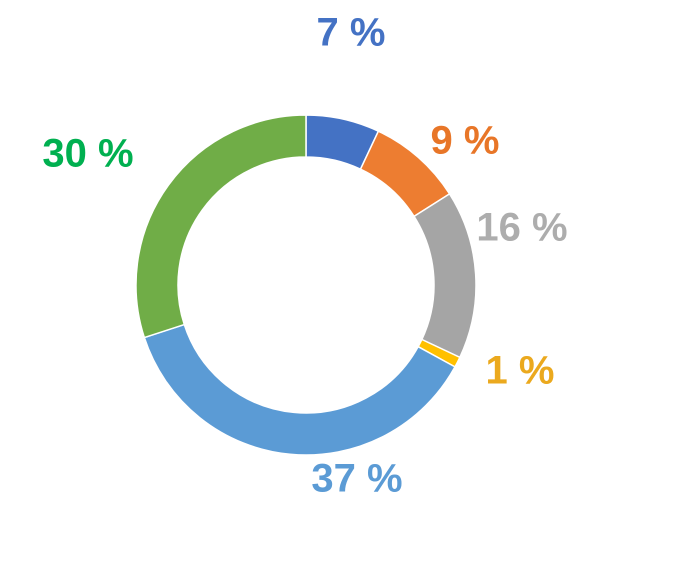 The height and width of the screenshot is (570, 699). What do you see at coordinates (521, 228) in the screenshot?
I see `slice-data-label: 16 %` at bounding box center [521, 228].